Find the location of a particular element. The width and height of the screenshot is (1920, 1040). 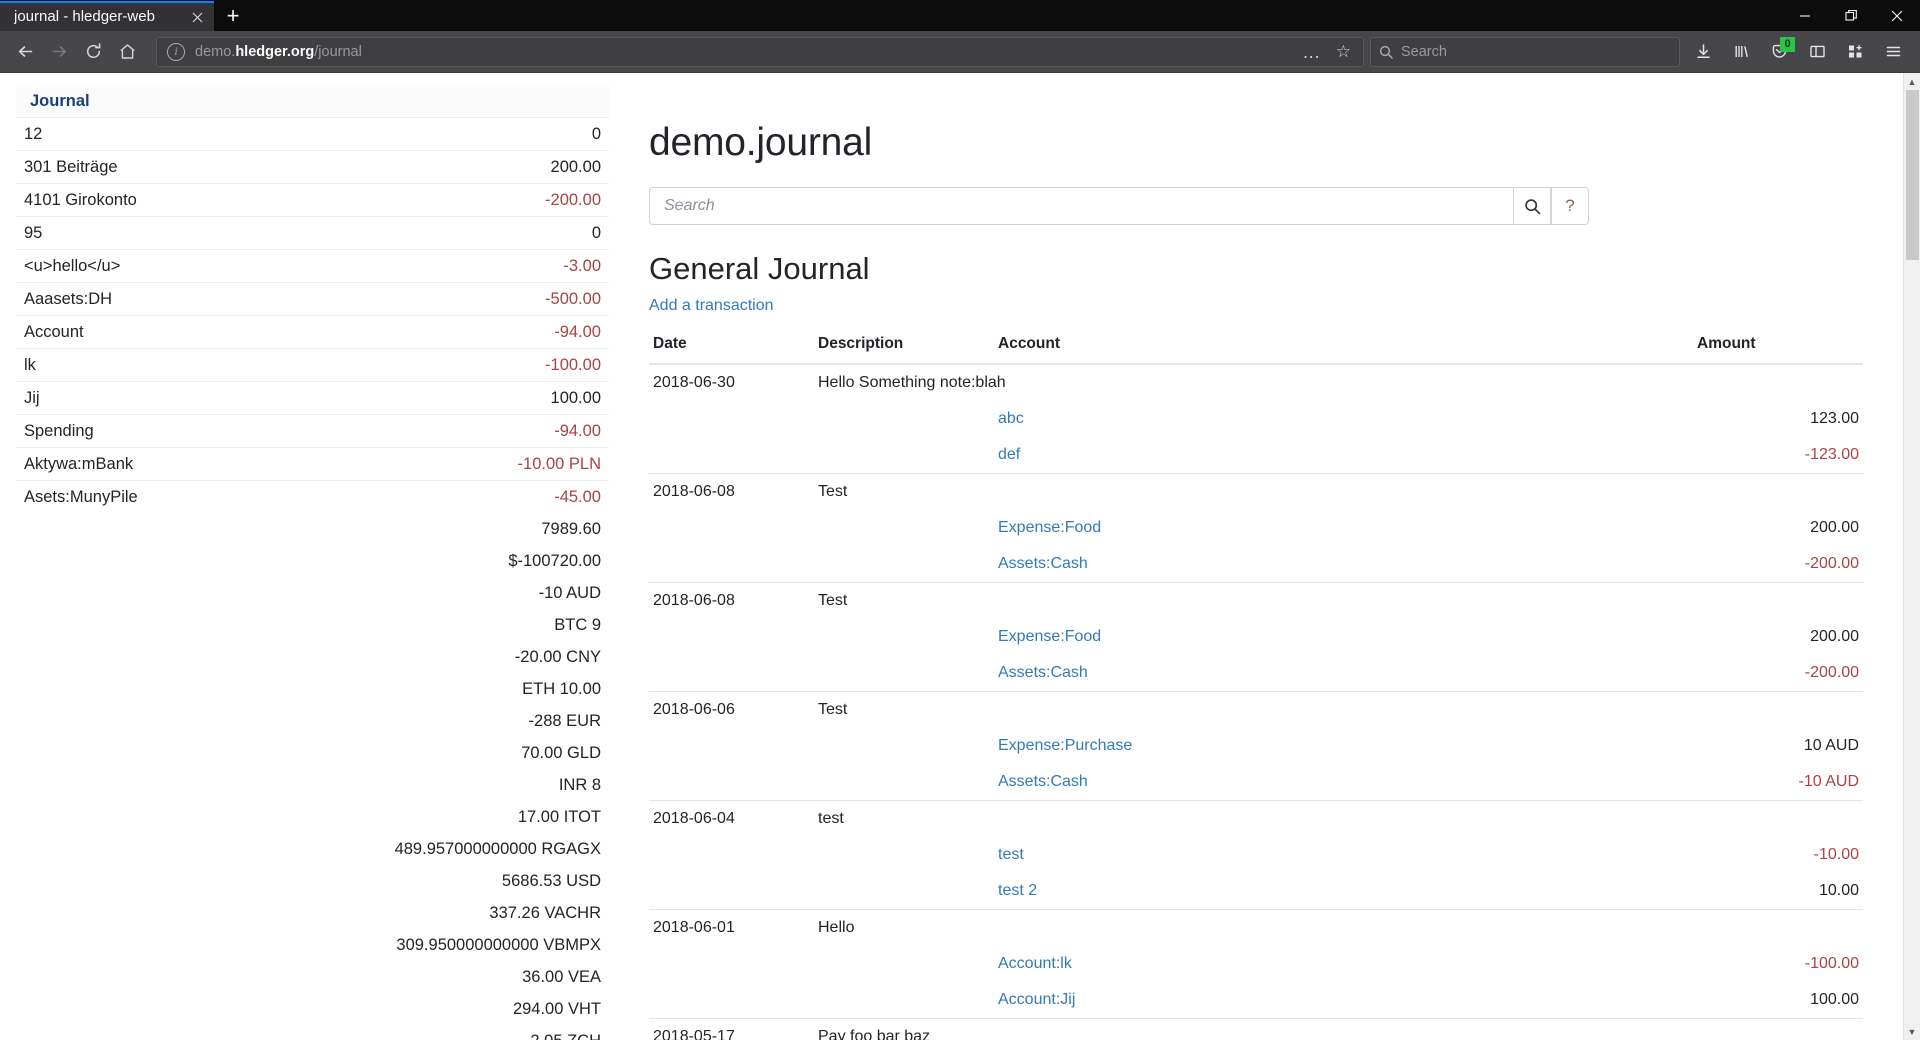

posting-row: Account:lk -100.00 is located at coordinates (1256, 964).